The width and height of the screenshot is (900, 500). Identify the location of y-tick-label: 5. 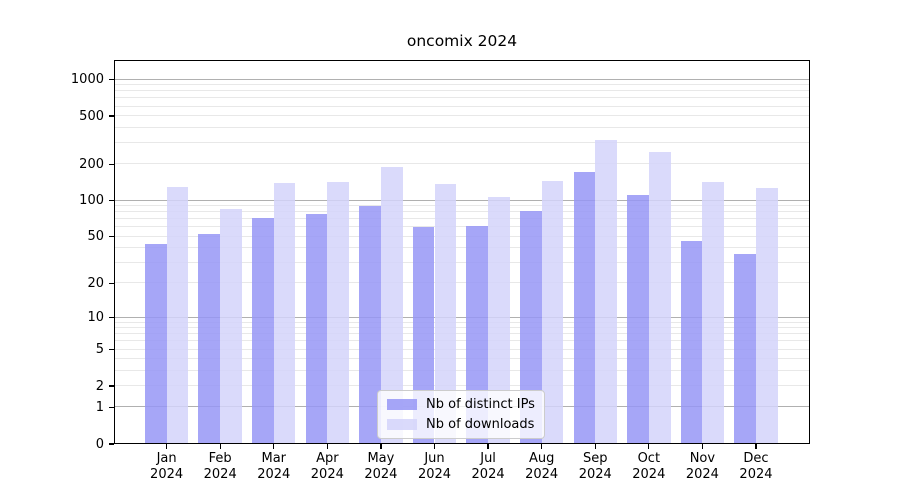
(99, 349).